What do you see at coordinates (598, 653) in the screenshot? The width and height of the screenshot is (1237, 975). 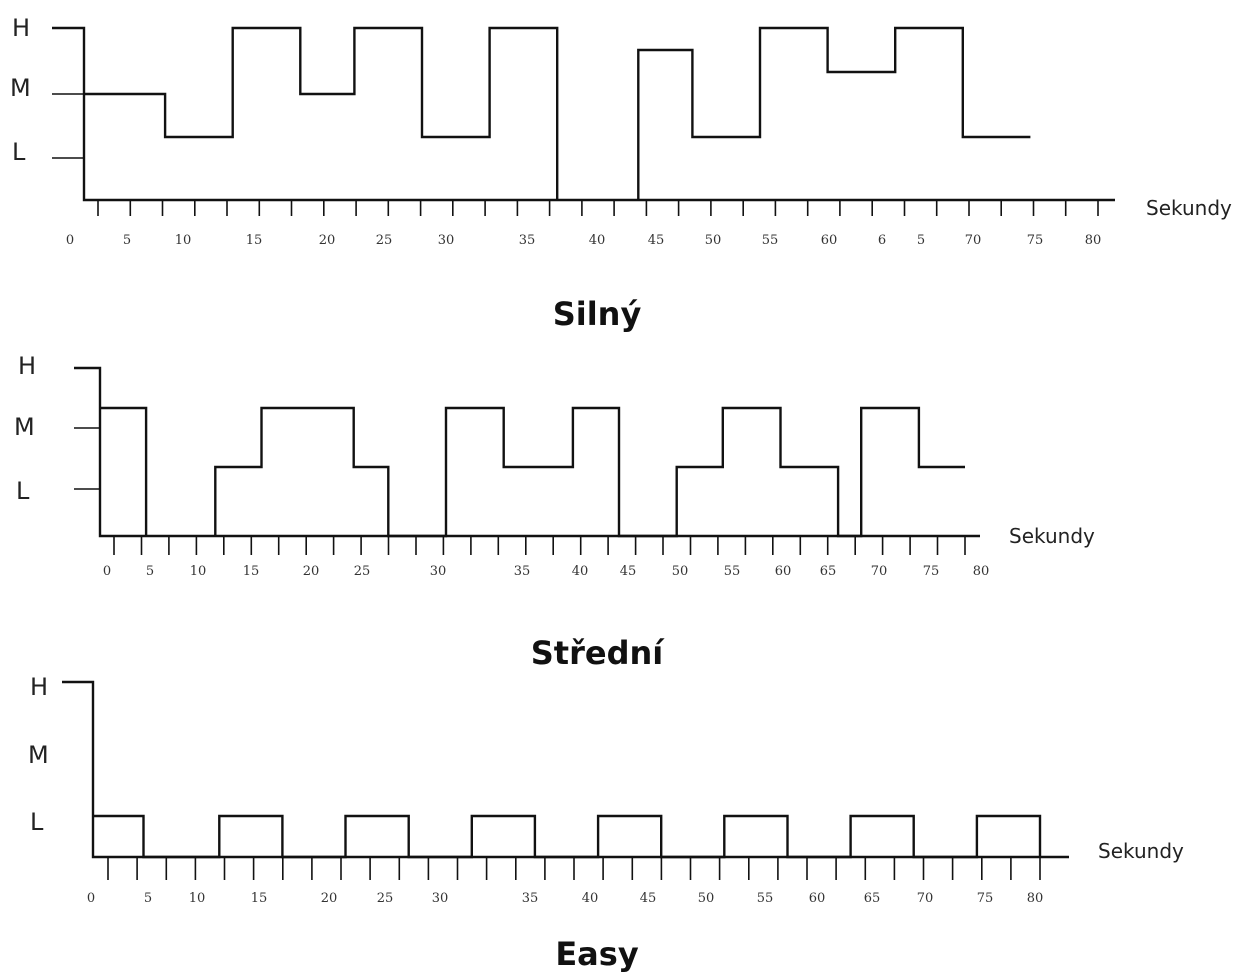 I see `chart-title: Střední` at bounding box center [598, 653].